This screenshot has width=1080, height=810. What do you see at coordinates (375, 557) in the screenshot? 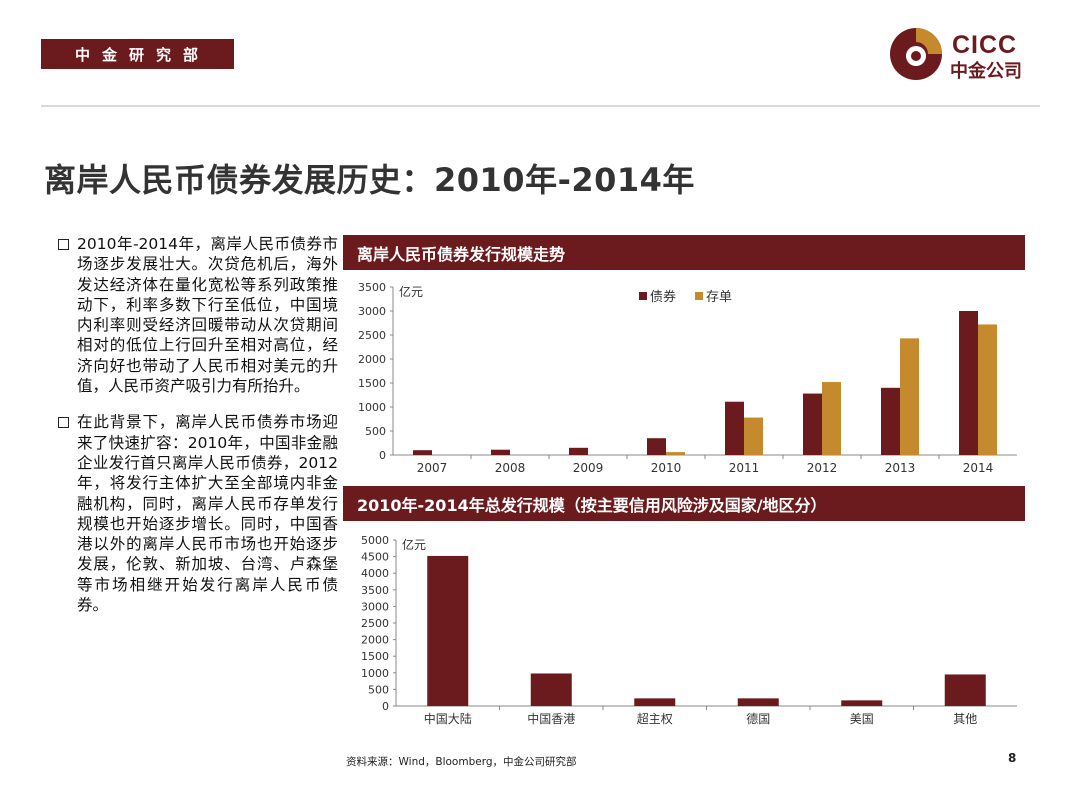
I see `y-tick-label: 4500` at bounding box center [375, 557].